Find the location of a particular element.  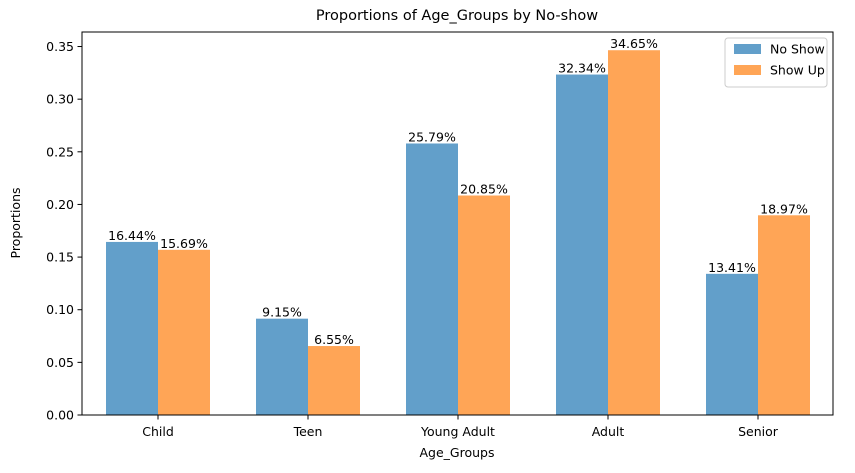

bar-label-show-up-young-adult: 20.85% is located at coordinates (484, 188).